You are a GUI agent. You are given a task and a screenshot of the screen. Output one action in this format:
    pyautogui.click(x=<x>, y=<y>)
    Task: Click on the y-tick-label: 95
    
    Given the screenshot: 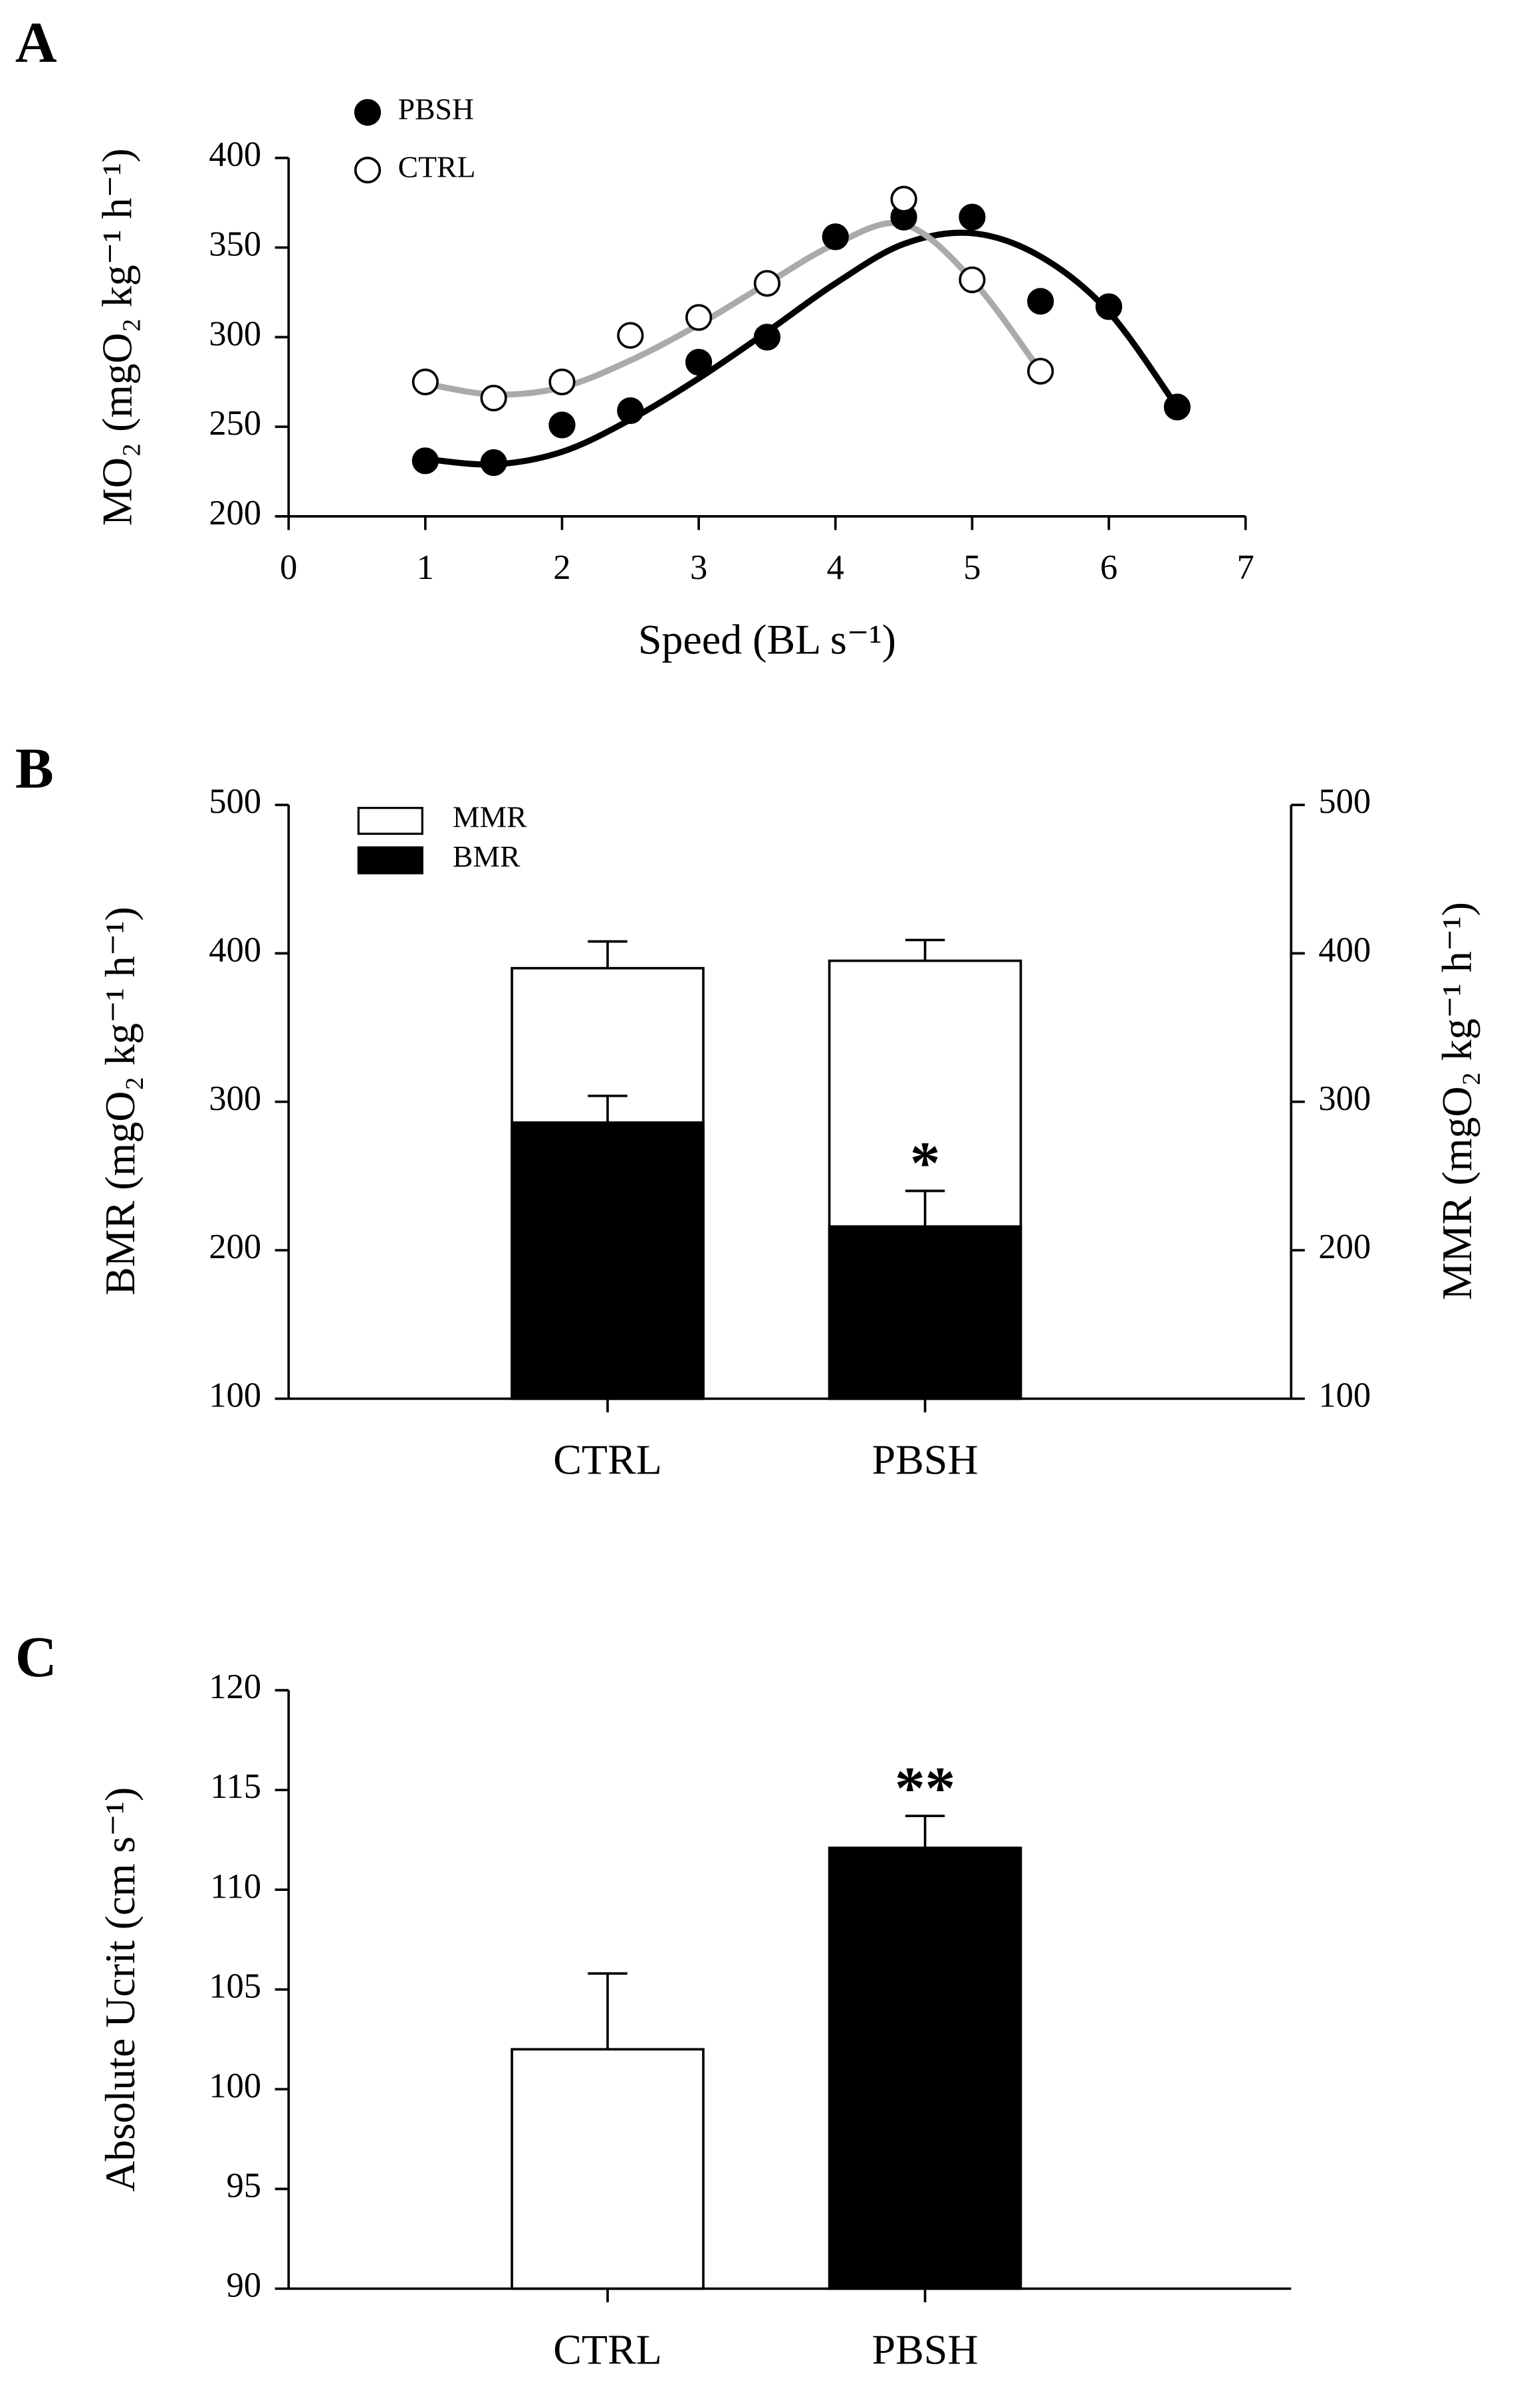 What is the action you would take?
    pyautogui.click(x=243, y=2185)
    